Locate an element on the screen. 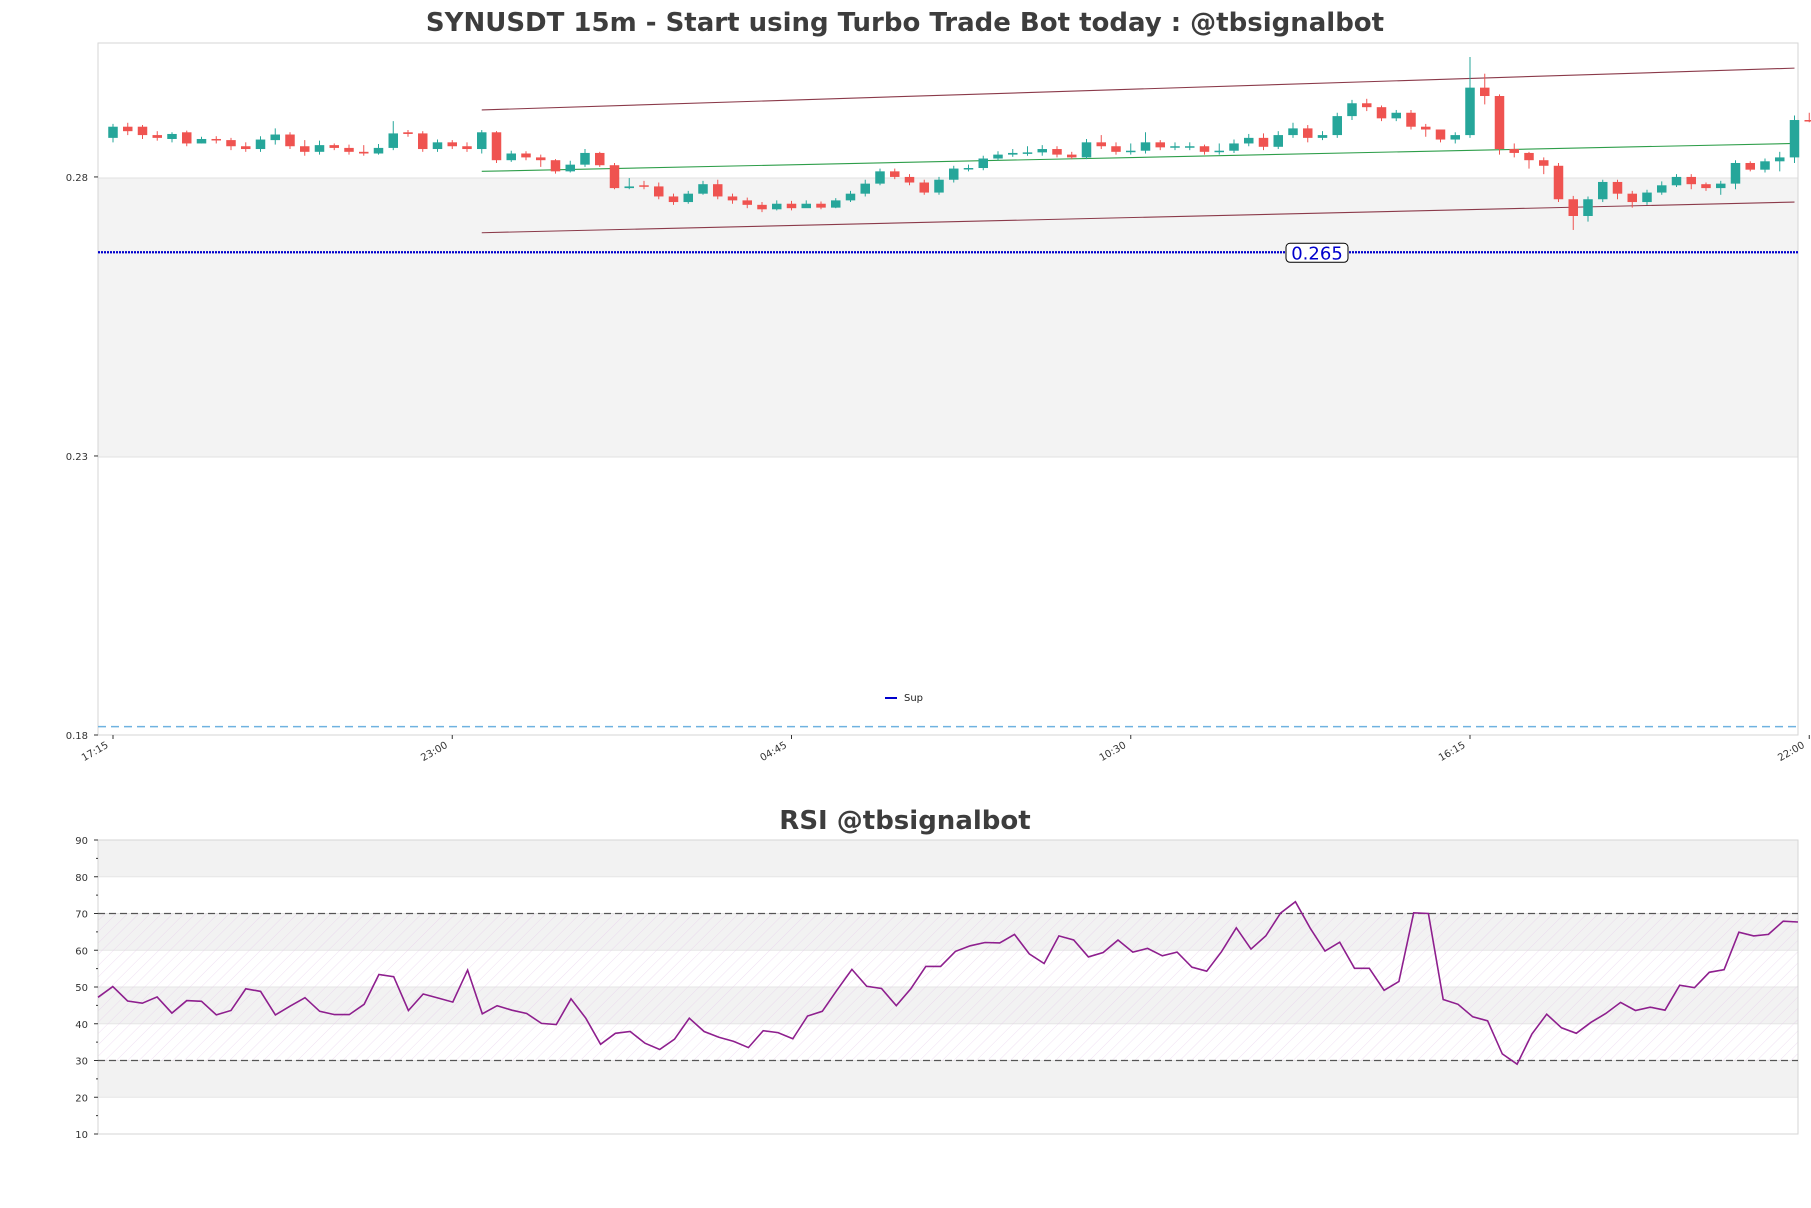 The image size is (1811, 1208). rsi-y-tick-label: 80 is located at coordinates (81, 878).